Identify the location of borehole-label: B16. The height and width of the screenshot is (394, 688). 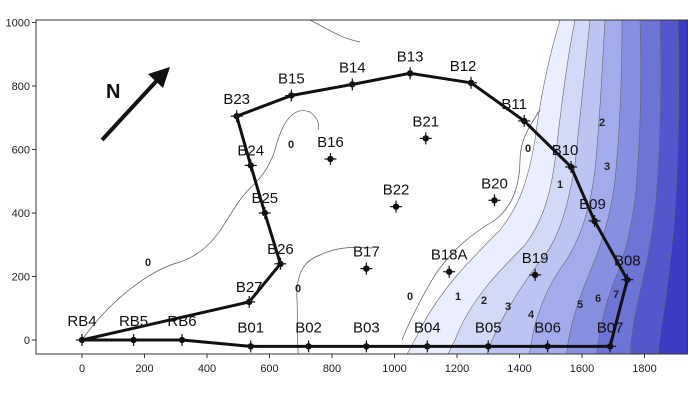
(330, 142).